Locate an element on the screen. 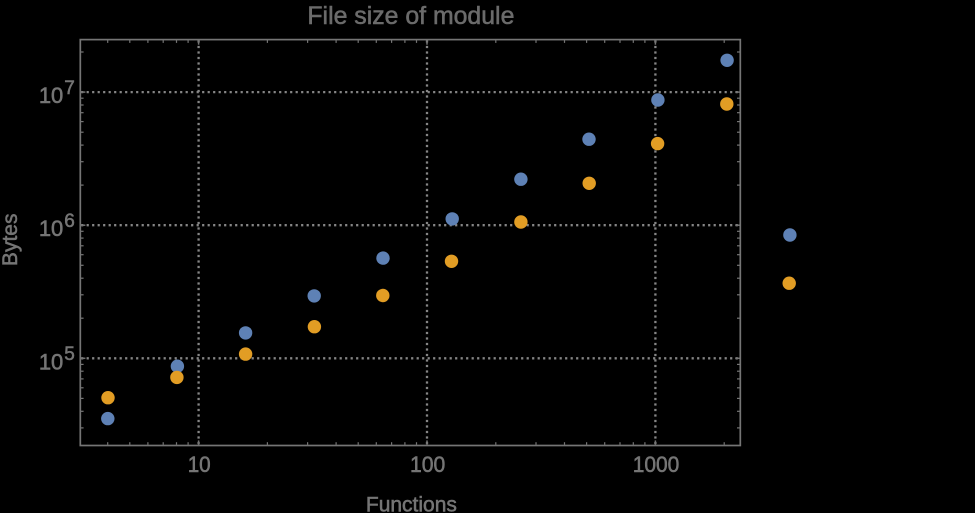  svg-text: File size of module is located at coordinates (410, 16).